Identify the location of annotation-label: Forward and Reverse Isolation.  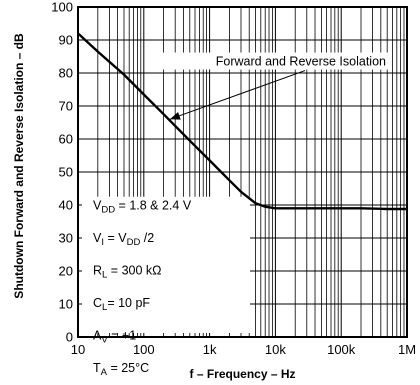
(301, 62).